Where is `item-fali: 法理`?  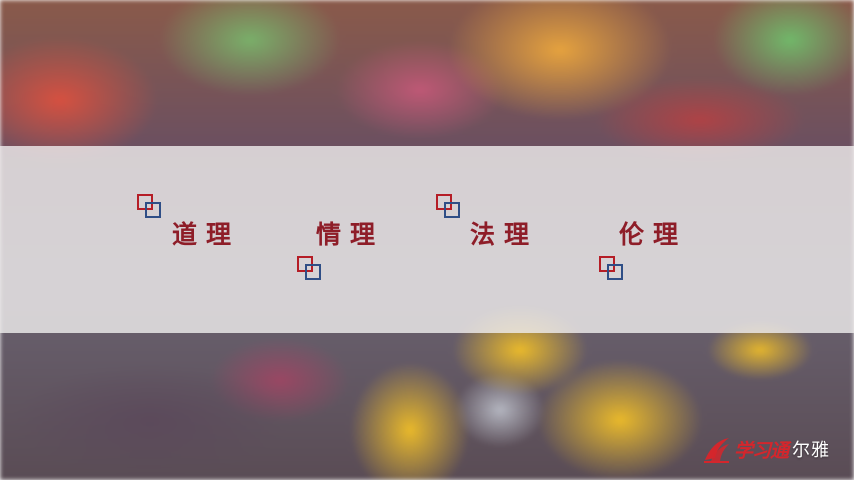 item-fali: 法理 is located at coordinates (504, 234).